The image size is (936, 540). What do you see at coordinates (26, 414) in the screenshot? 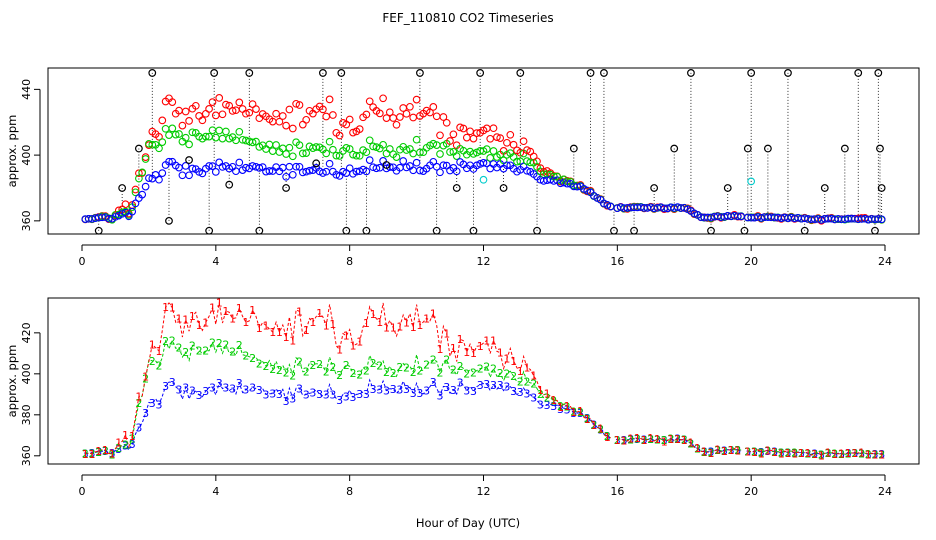
I see `bottom-y-tick-label: 380` at bounding box center [26, 414].